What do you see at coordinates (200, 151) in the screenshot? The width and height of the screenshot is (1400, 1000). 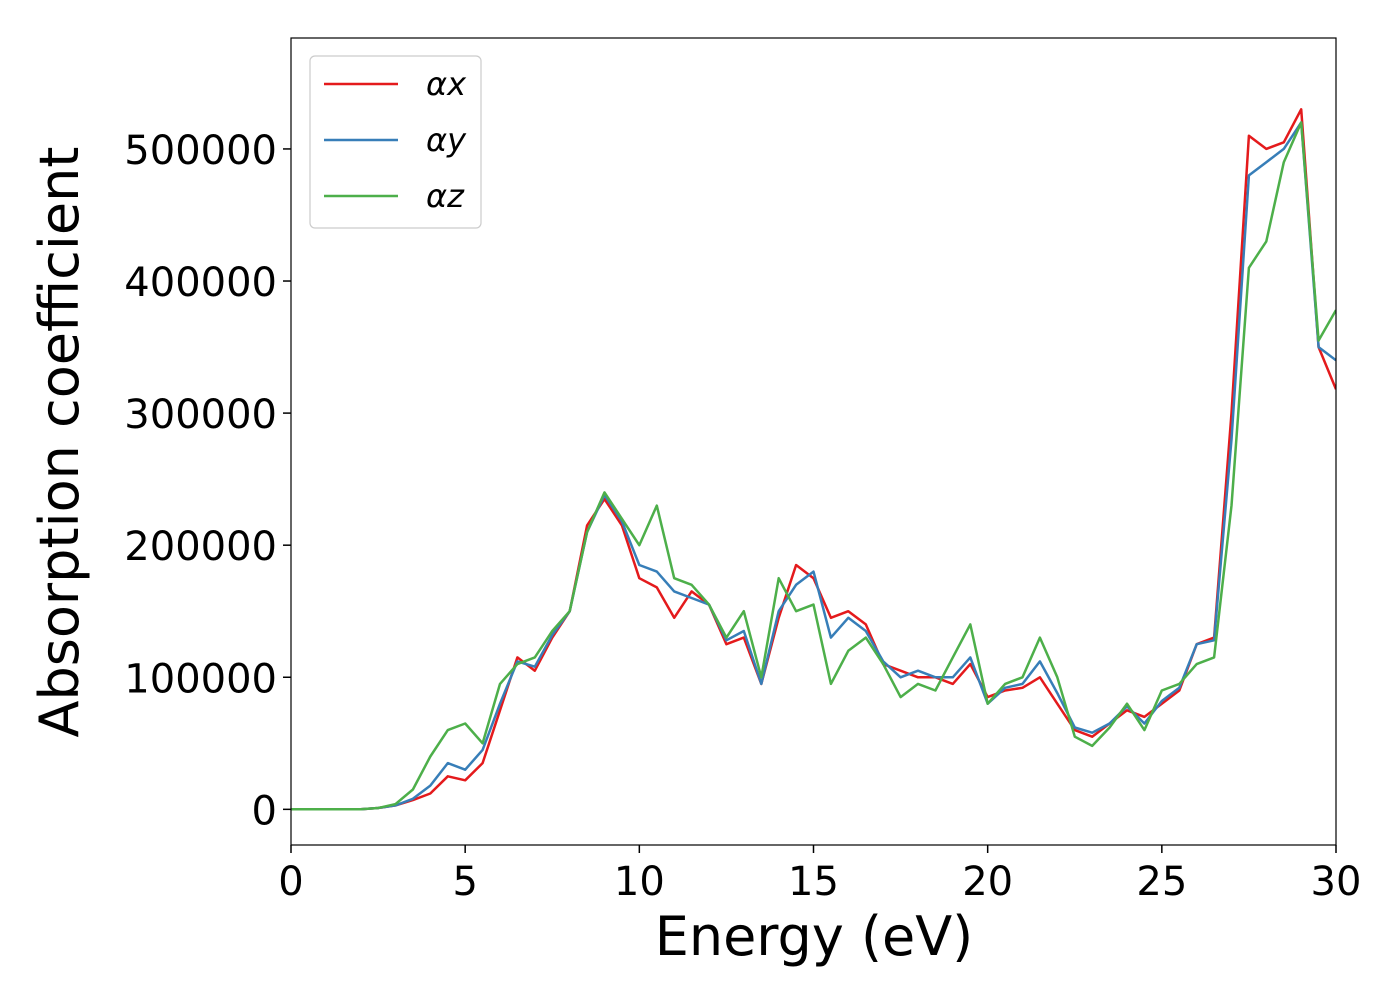 I see `y-tick-label: 500000` at bounding box center [200, 151].